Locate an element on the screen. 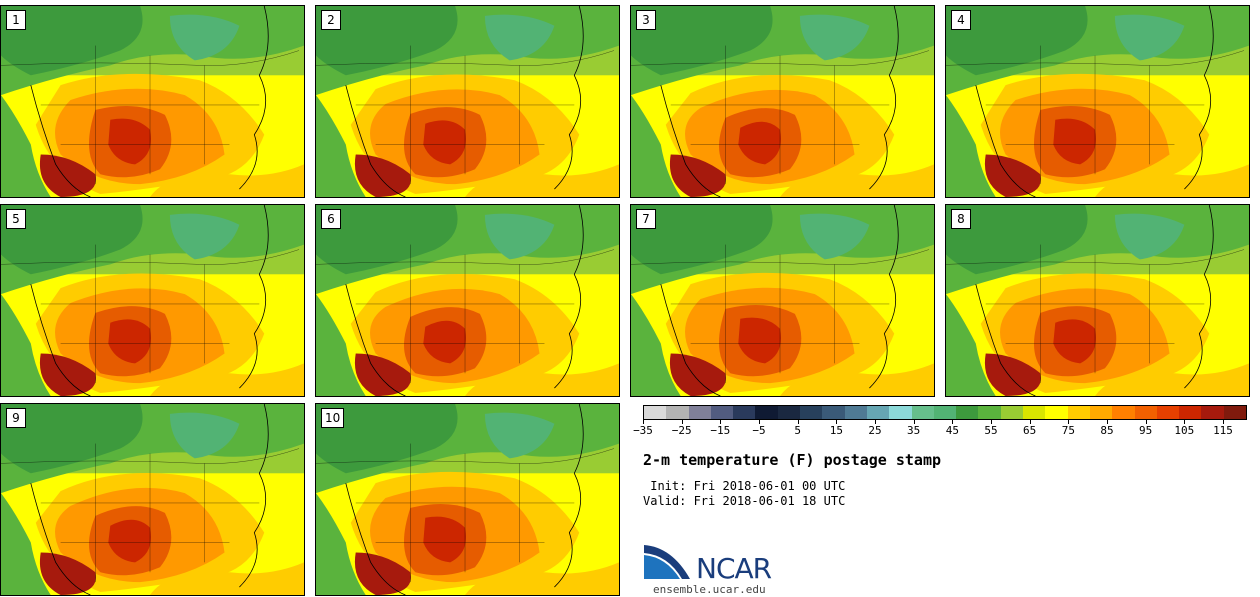  colorbar-tick-label: 115 is located at coordinates (1223, 430).